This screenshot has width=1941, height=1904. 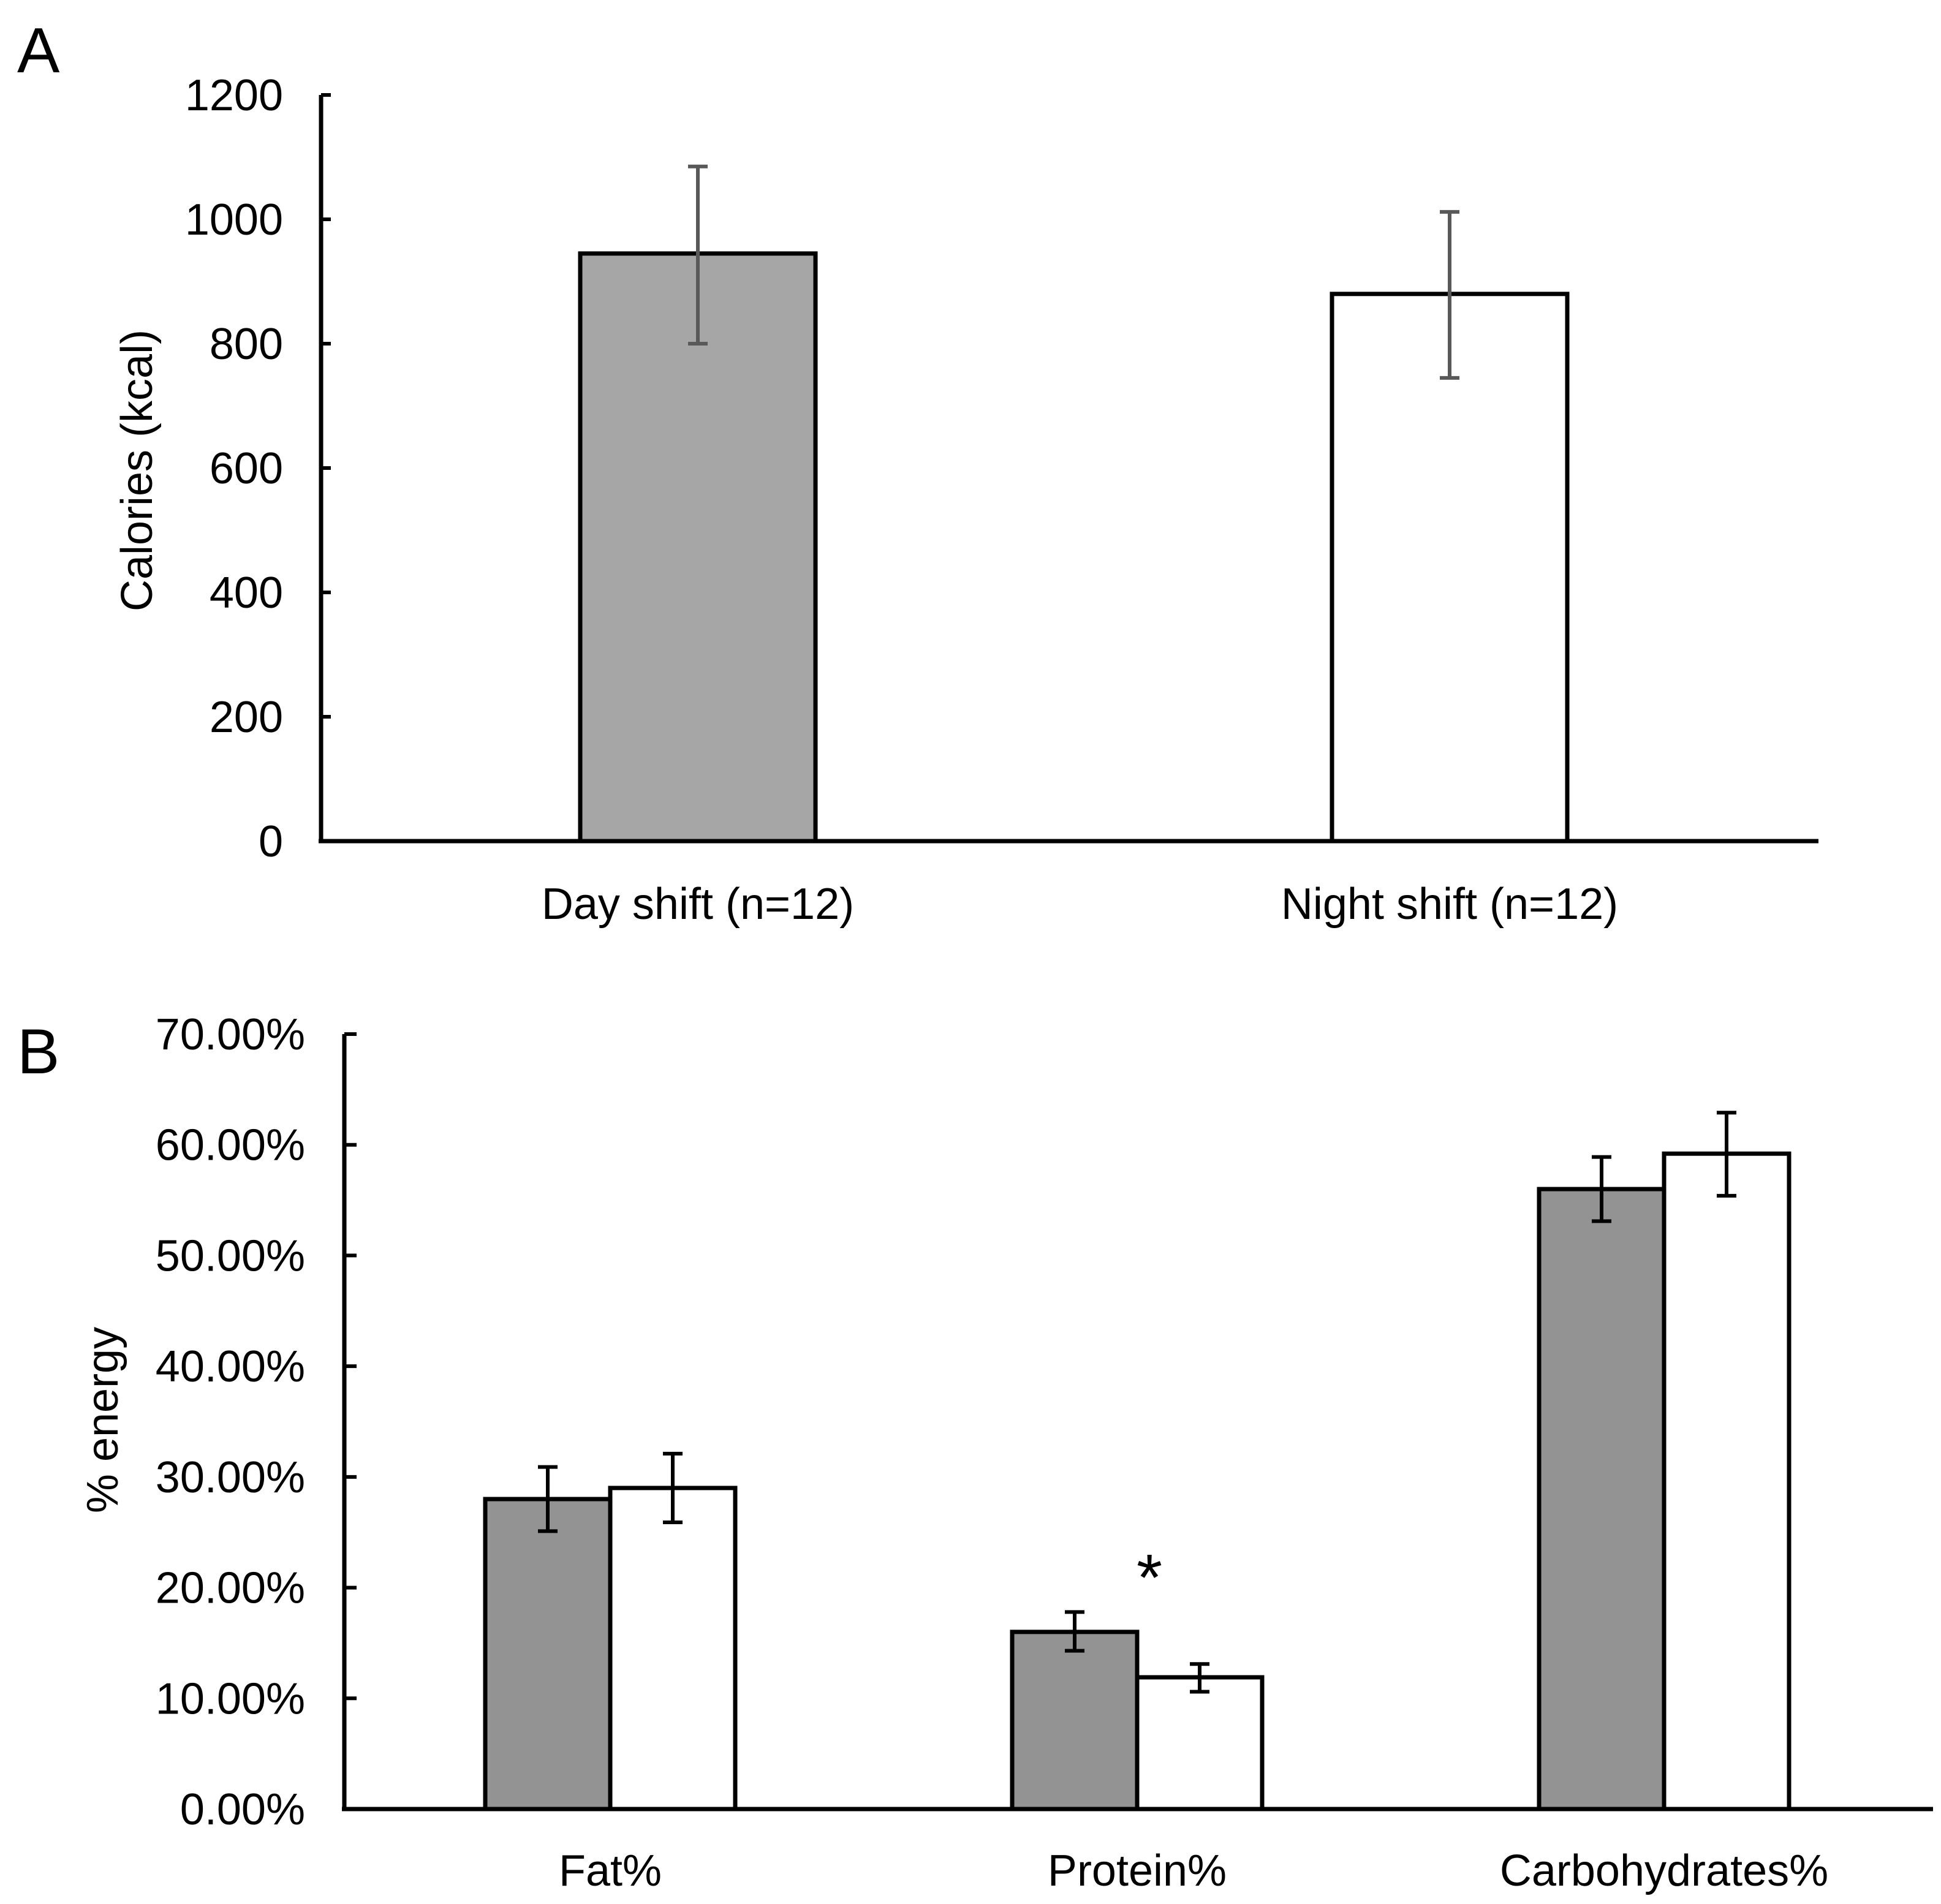 I want to click on panel-a-y-tick-label: 1000, so click(x=234, y=219).